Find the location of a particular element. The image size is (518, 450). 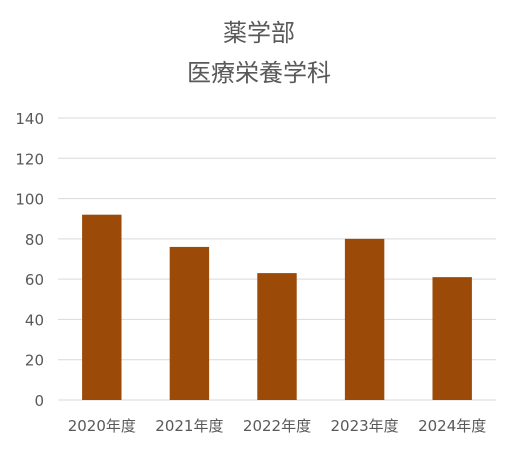

x-tick-label: 2021年度 is located at coordinates (189, 426).